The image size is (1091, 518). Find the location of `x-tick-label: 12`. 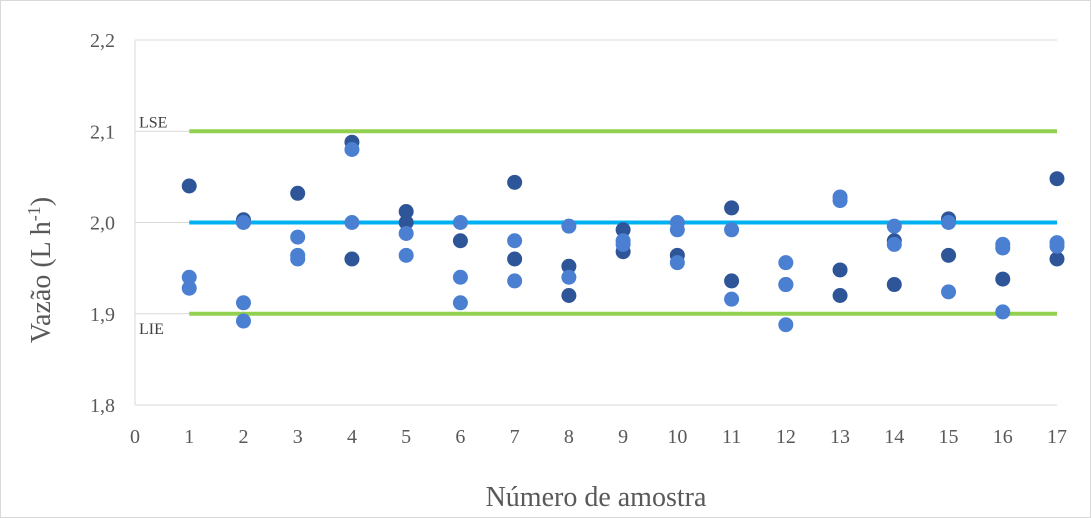

x-tick-label: 12 is located at coordinates (786, 437).